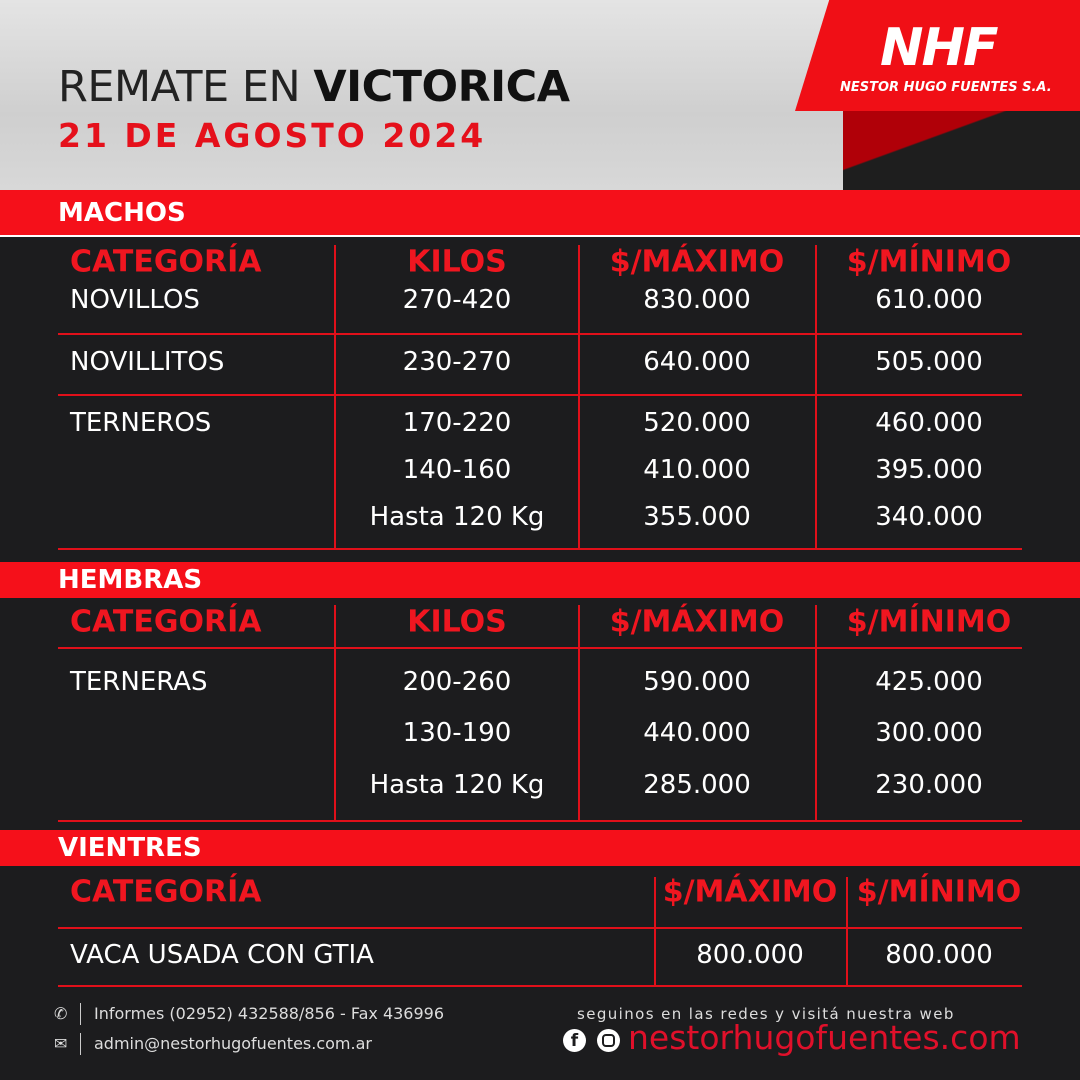  What do you see at coordinates (222, 955) in the screenshot?
I see `cell-category: VACA USADA CON GTIA` at bounding box center [222, 955].